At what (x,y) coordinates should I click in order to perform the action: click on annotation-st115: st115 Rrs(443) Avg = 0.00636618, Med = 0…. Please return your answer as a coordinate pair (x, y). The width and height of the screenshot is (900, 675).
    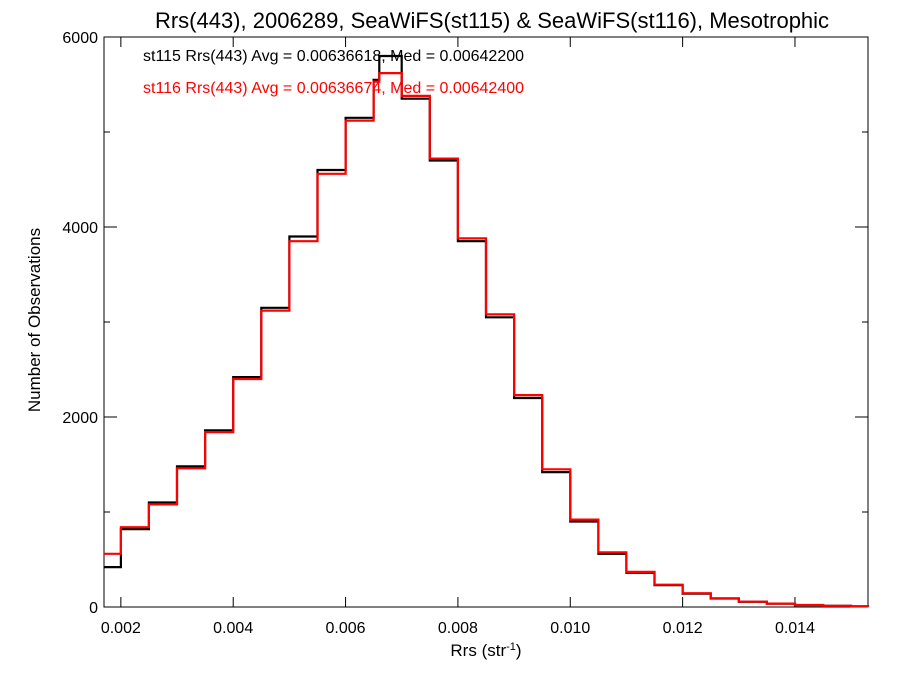
    Looking at the image, I should click on (333, 56).